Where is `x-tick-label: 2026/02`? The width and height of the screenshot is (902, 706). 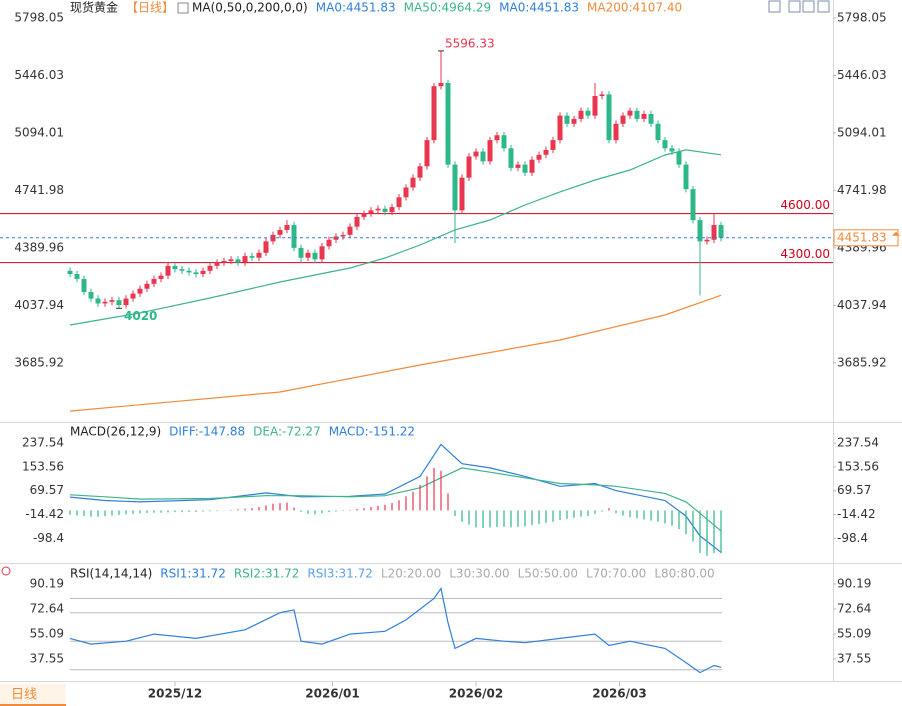
x-tick-label: 2026/02 is located at coordinates (476, 694).